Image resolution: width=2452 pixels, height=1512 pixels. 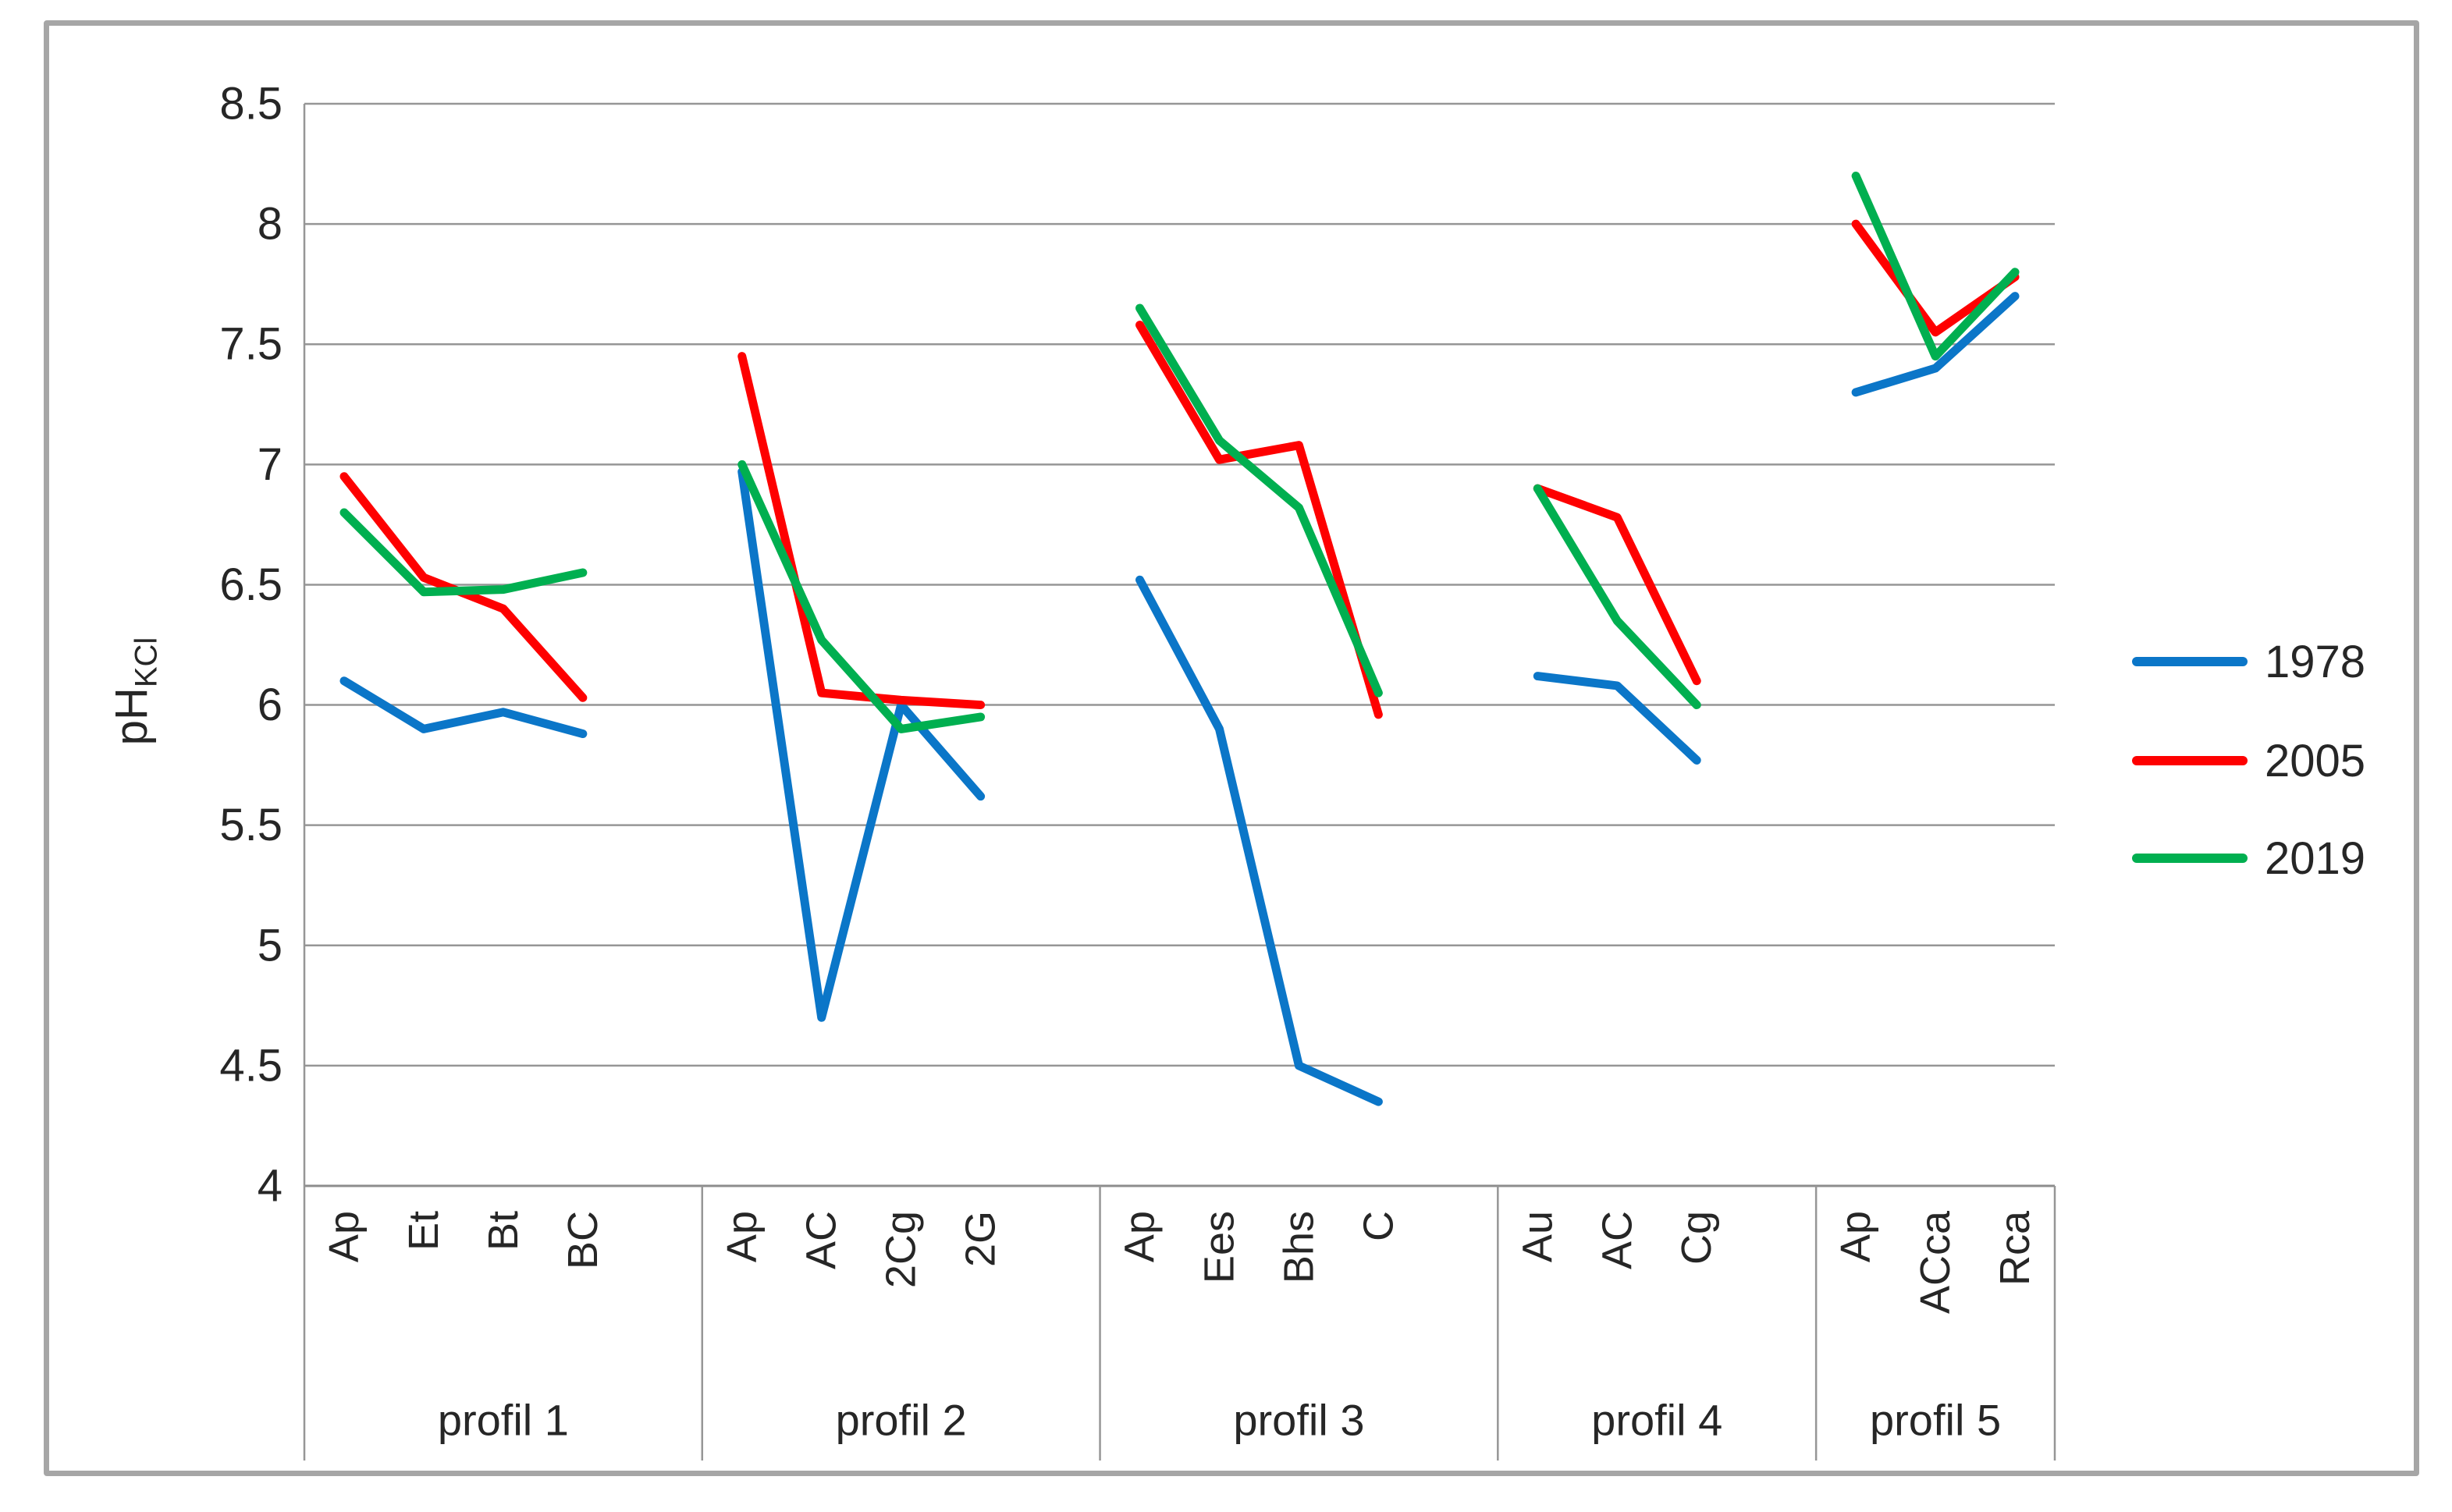 What do you see at coordinates (1696, 1238) in the screenshot?
I see `category-label: Cg` at bounding box center [1696, 1238].